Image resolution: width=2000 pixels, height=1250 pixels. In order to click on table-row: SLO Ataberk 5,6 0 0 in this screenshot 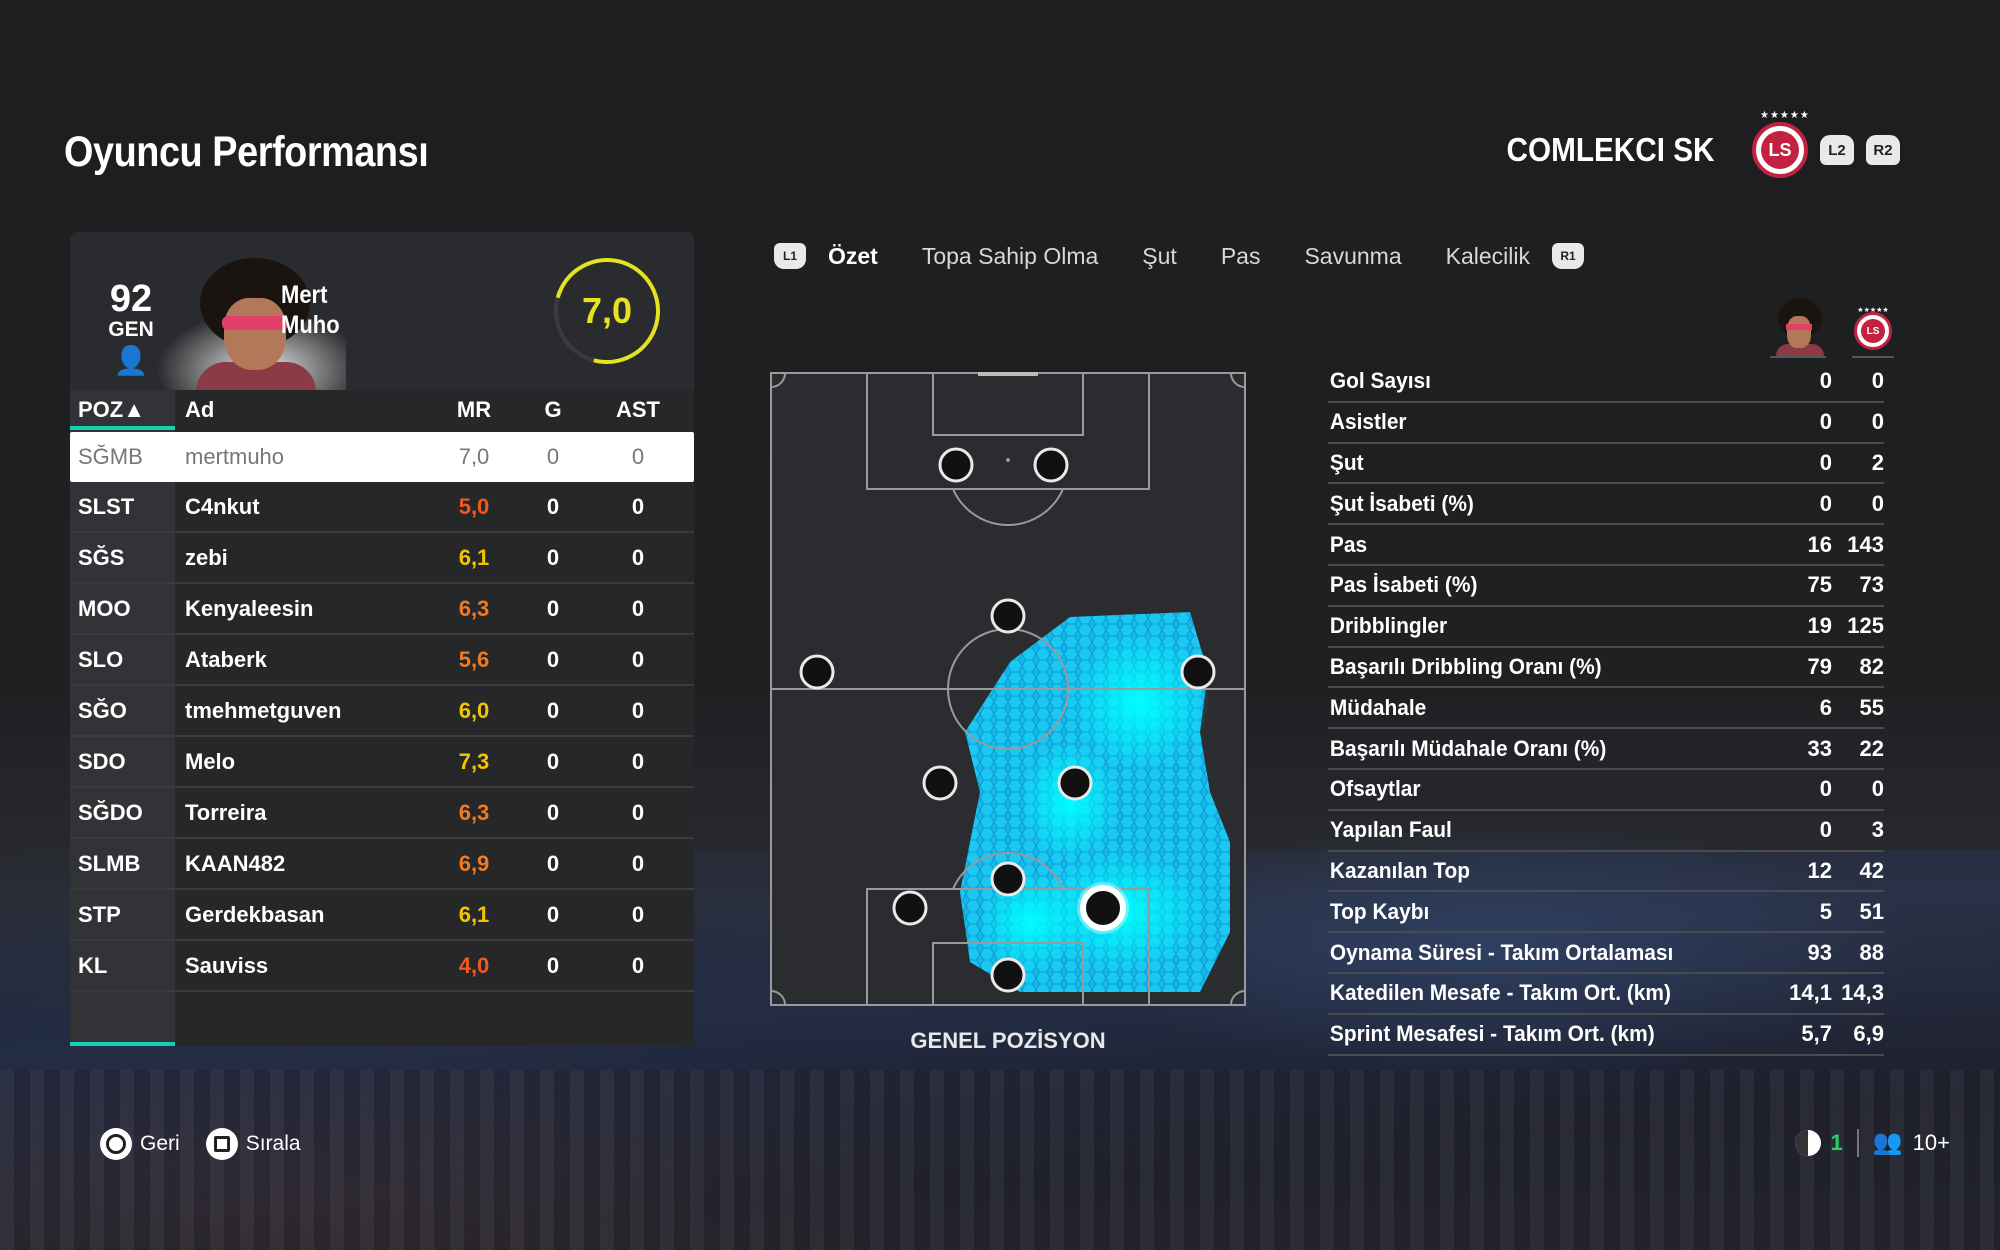, I will do `click(382, 661)`.